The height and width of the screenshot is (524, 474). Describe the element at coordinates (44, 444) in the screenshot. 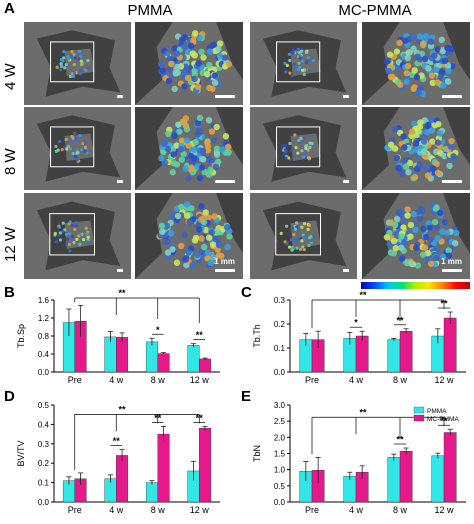

I see `y-tick-label: 0.3` at that location.